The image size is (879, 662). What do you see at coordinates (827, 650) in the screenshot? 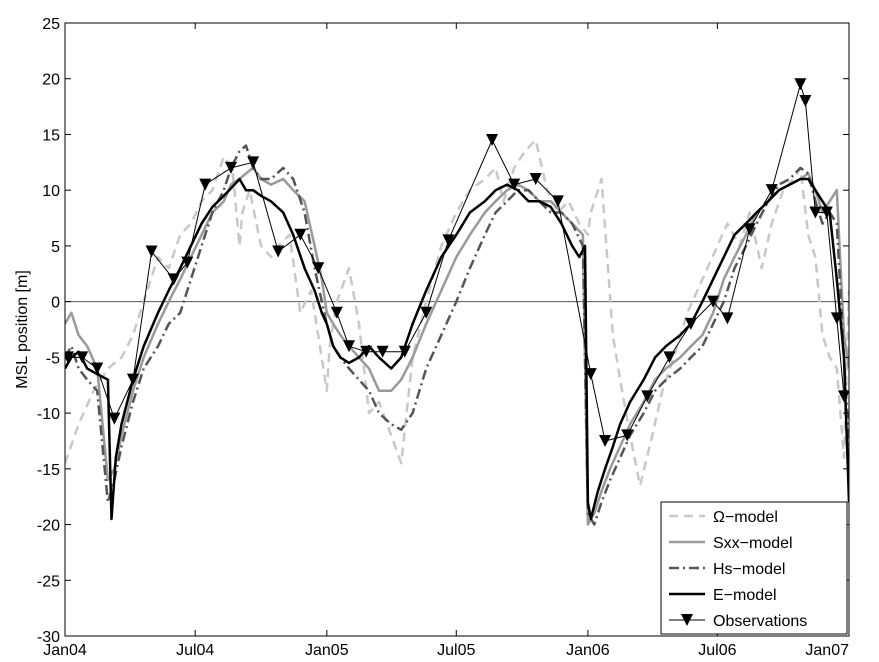
I see `x-tick-label: Jan07` at bounding box center [827, 650].